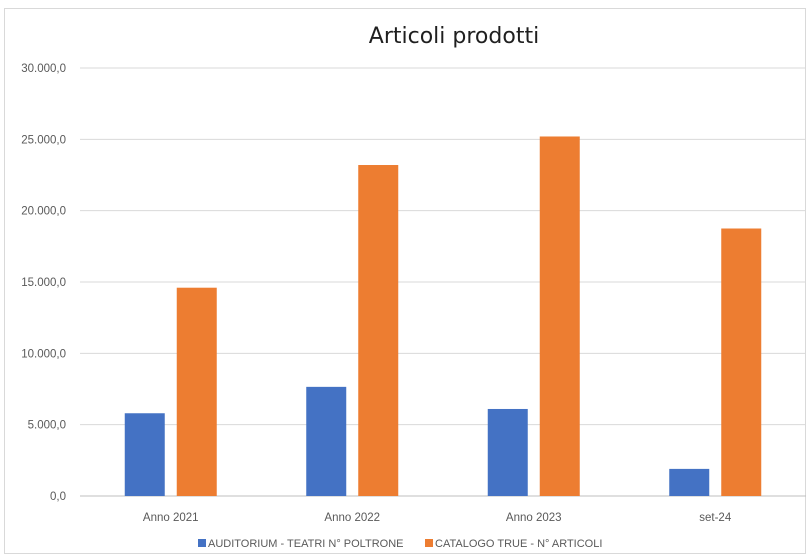  I want to click on x-tick-label: Anno 2023, so click(534, 518).